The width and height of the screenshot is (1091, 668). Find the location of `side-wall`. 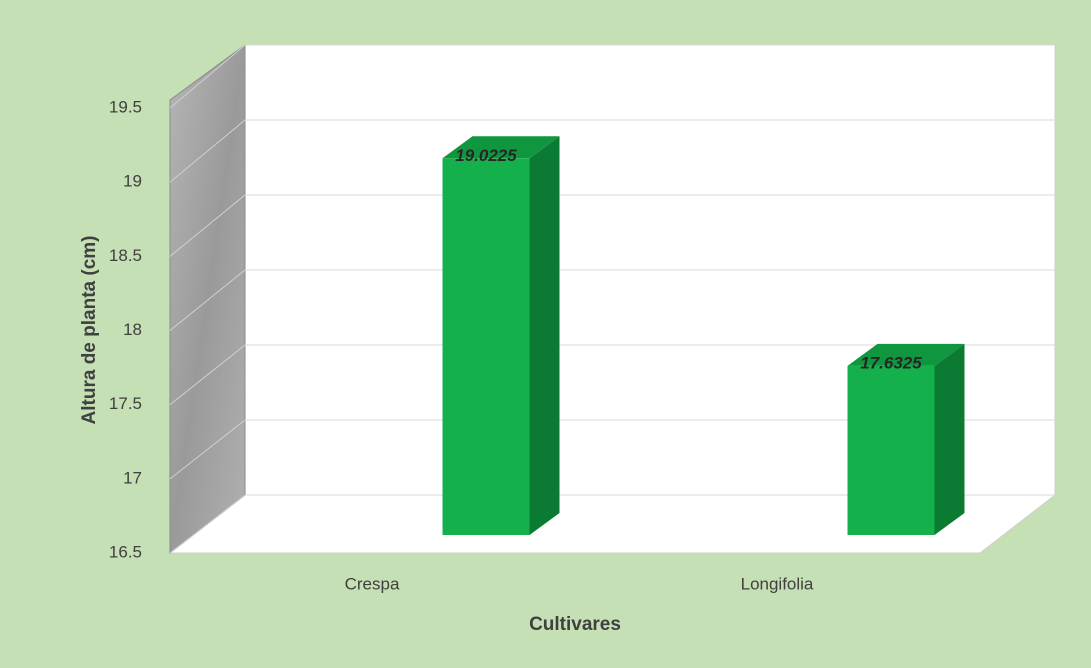

side-wall is located at coordinates (207, 299).